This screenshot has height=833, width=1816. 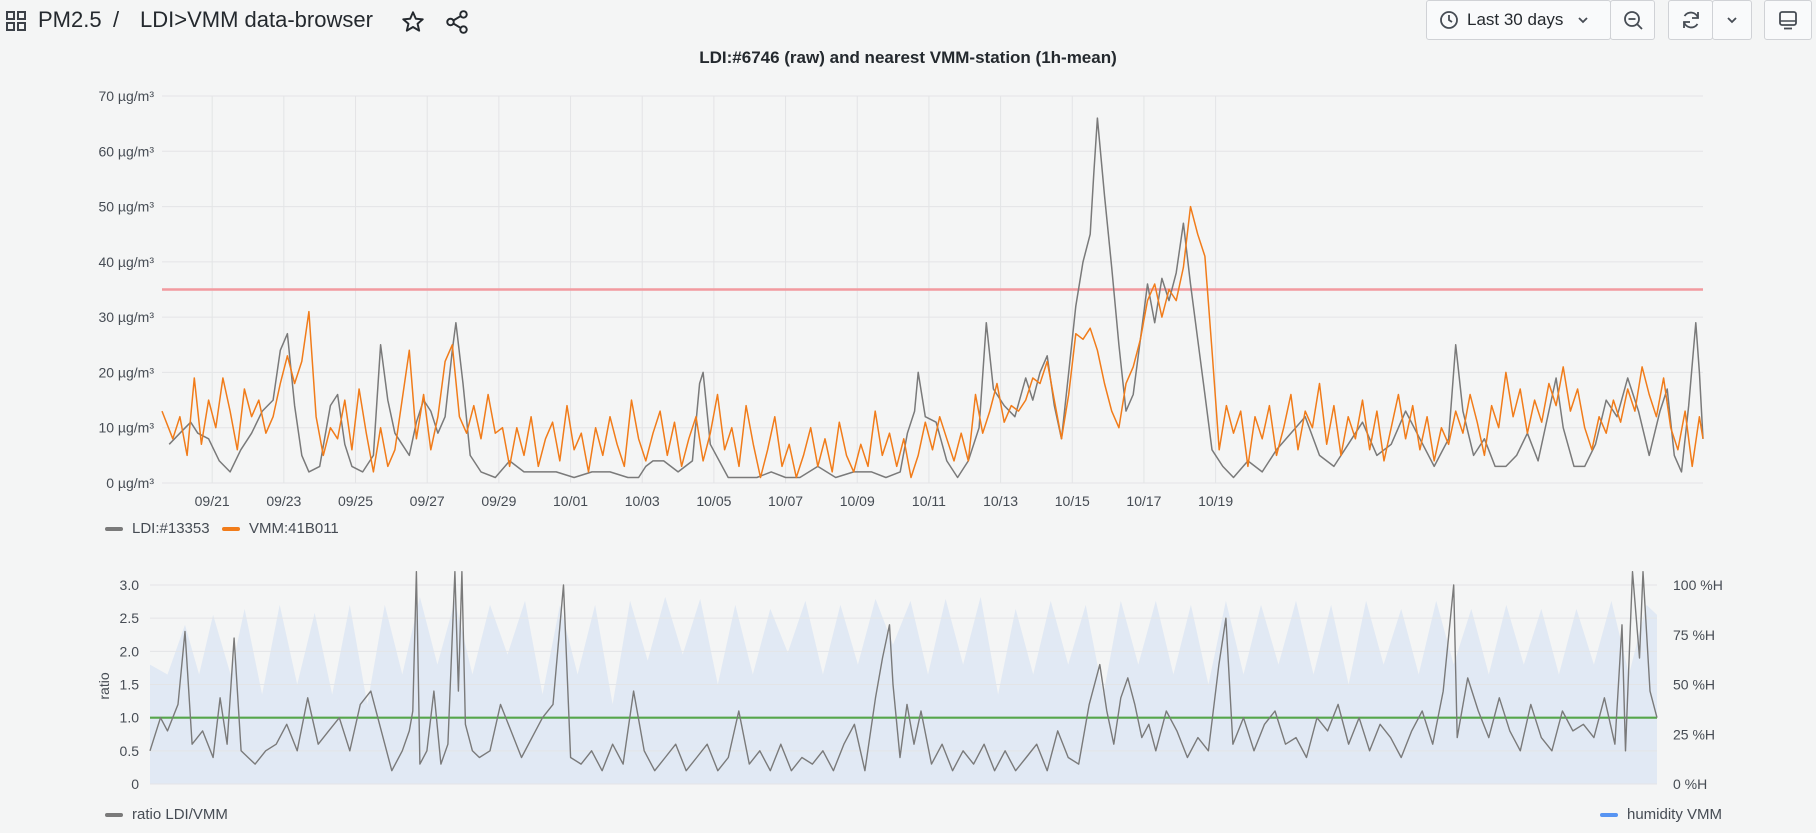 What do you see at coordinates (1072, 501) in the screenshot?
I see `x-tick-label: 10/15` at bounding box center [1072, 501].